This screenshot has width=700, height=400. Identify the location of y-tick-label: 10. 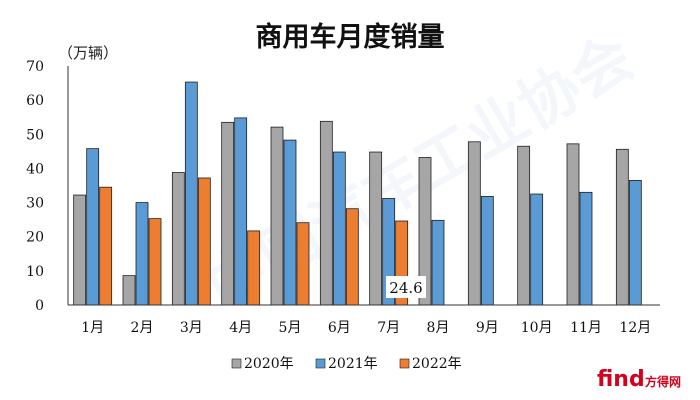
(35, 272).